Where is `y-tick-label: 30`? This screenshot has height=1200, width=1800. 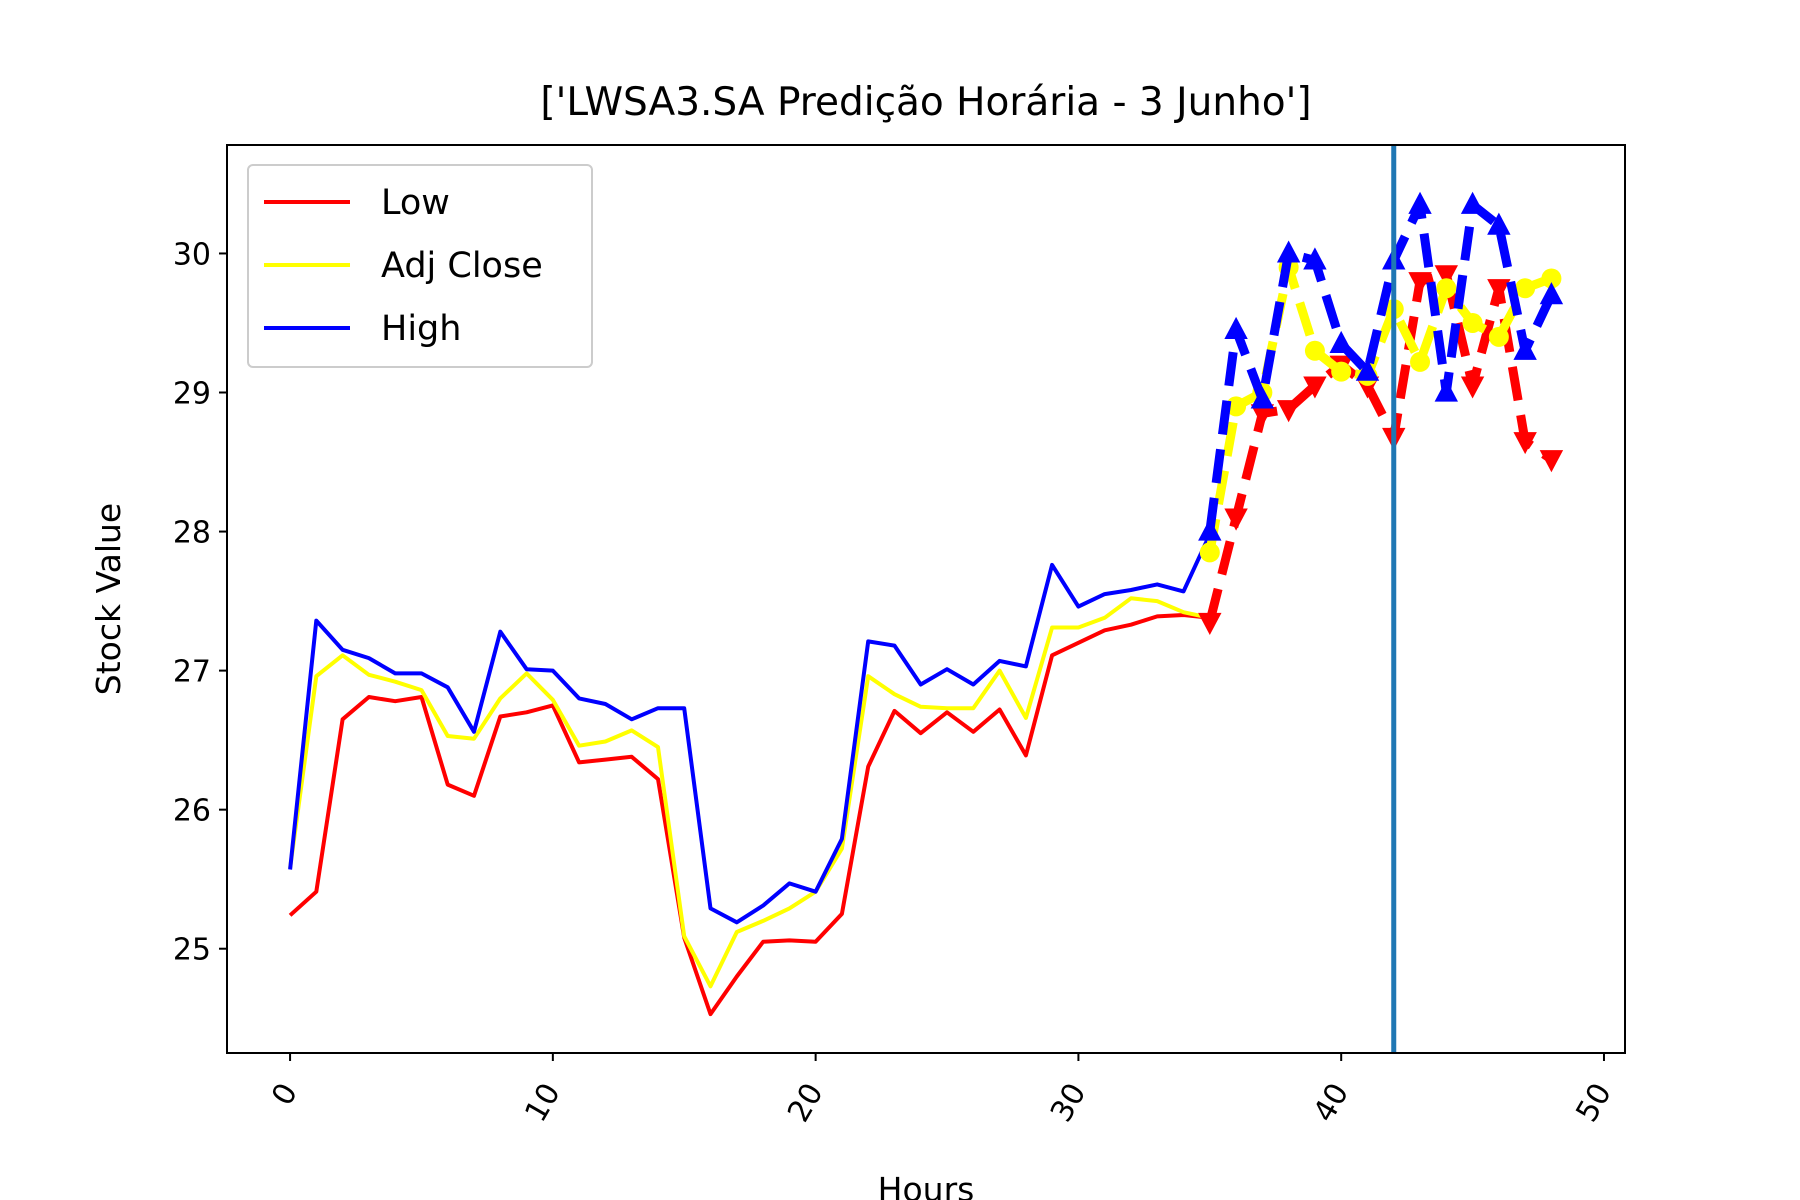
y-tick-label: 30 is located at coordinates (192, 254).